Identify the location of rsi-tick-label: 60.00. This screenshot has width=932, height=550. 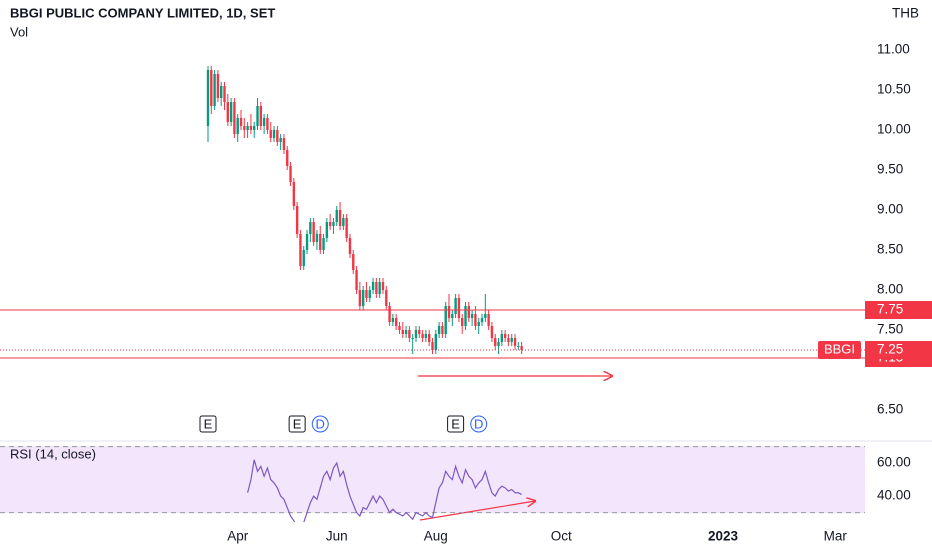
(894, 462).